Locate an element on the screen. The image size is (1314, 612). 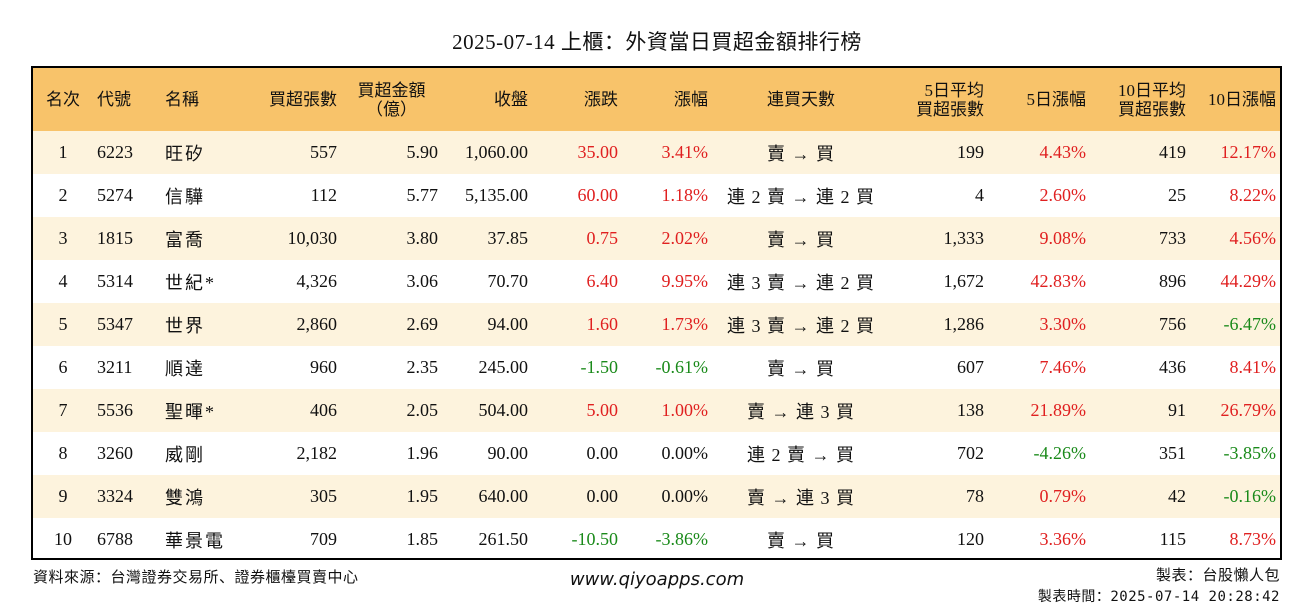
cell-avg10: 25 is located at coordinates (1177, 195).